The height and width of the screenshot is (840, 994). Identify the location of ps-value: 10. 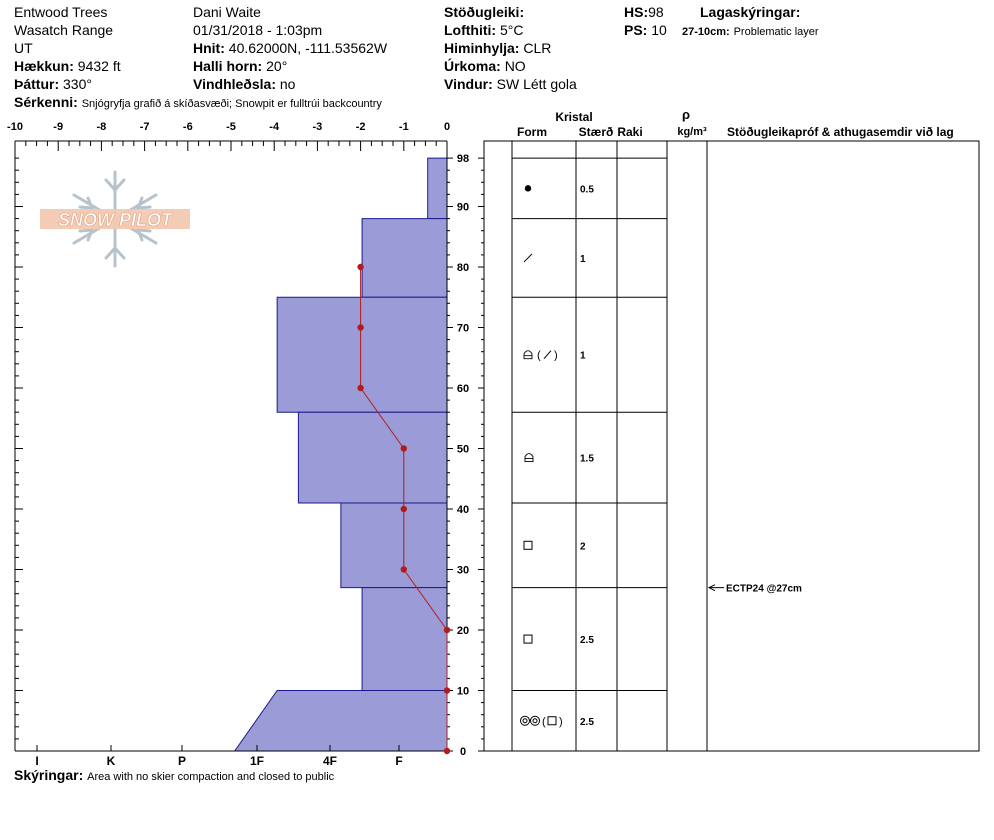
(659, 30).